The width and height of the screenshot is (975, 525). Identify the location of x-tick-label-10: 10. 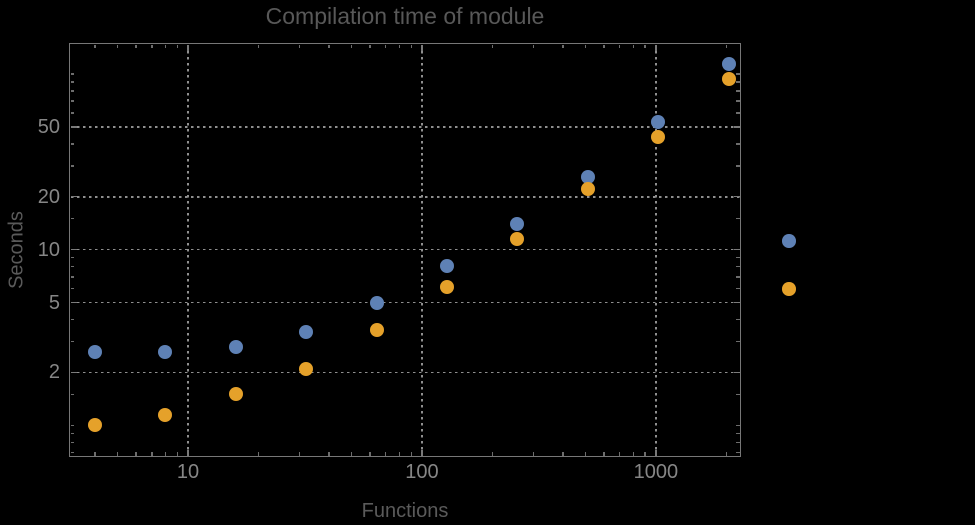
(188, 472).